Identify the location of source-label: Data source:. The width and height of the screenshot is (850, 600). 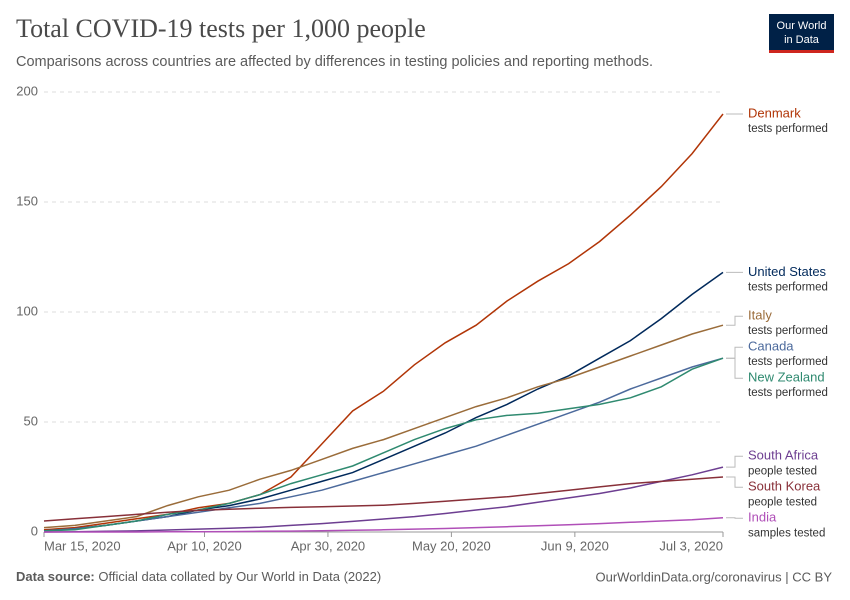
(55, 576).